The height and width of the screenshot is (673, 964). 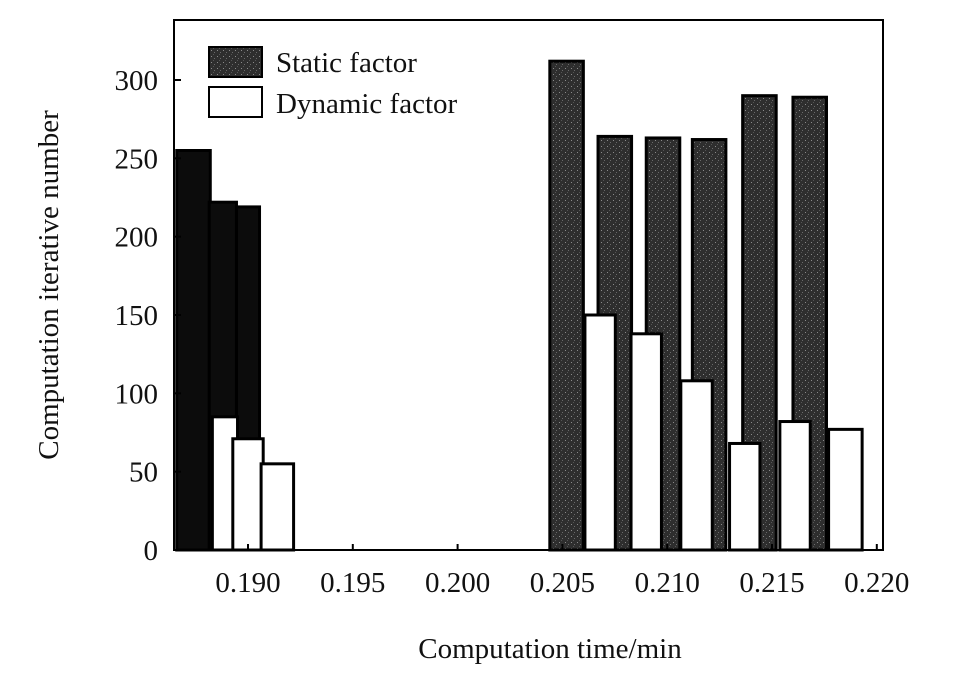 I want to click on legend-label-dynamic: Dynamic factor, so click(x=367, y=104).